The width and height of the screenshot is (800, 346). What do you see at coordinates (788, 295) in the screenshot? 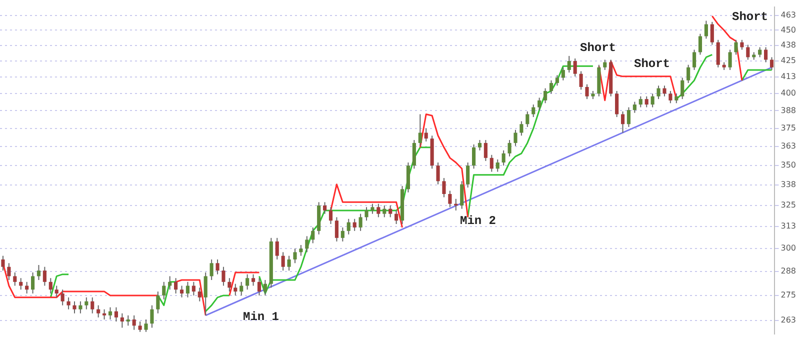
I see `y-tick-label: 275` at bounding box center [788, 295].